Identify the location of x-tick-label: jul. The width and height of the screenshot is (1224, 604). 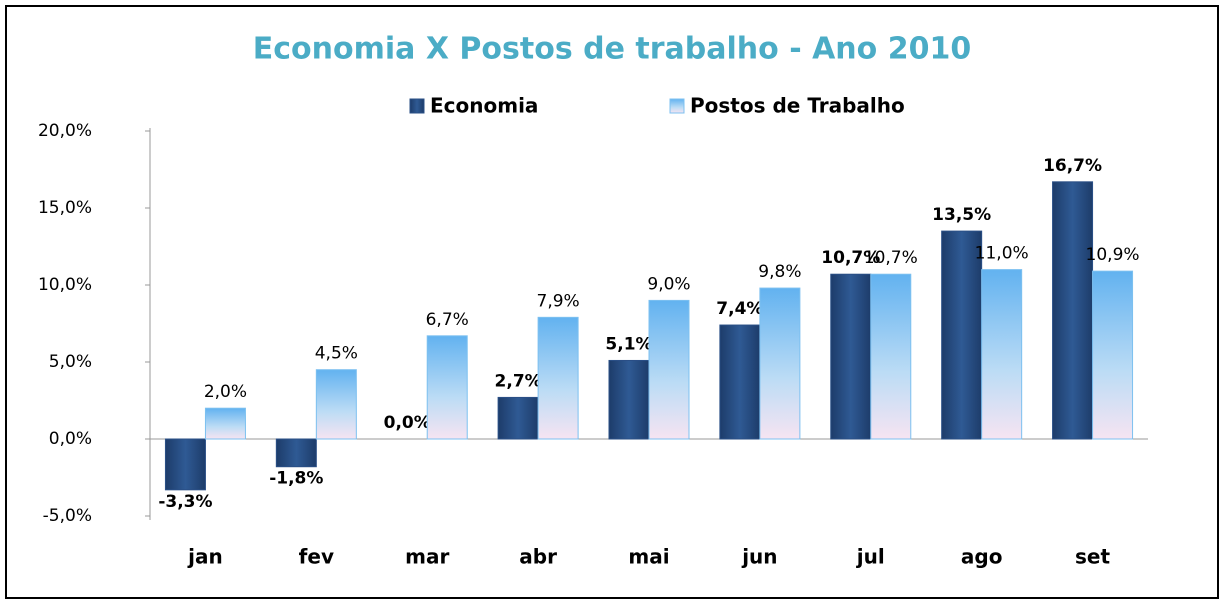
(870, 557).